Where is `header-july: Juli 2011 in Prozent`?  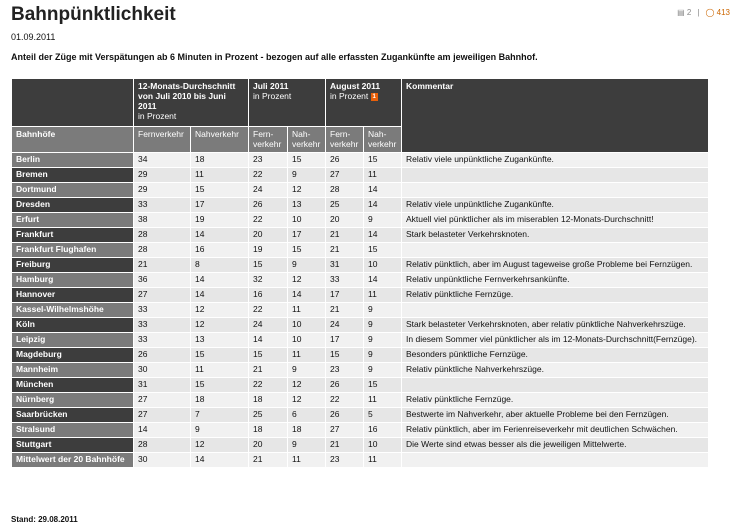 header-july: Juli 2011 in Prozent is located at coordinates (287, 102).